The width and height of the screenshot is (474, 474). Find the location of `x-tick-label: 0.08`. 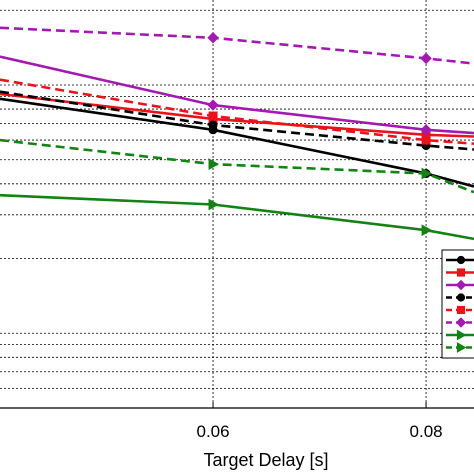

x-tick-label: 0.08 is located at coordinates (426, 431).